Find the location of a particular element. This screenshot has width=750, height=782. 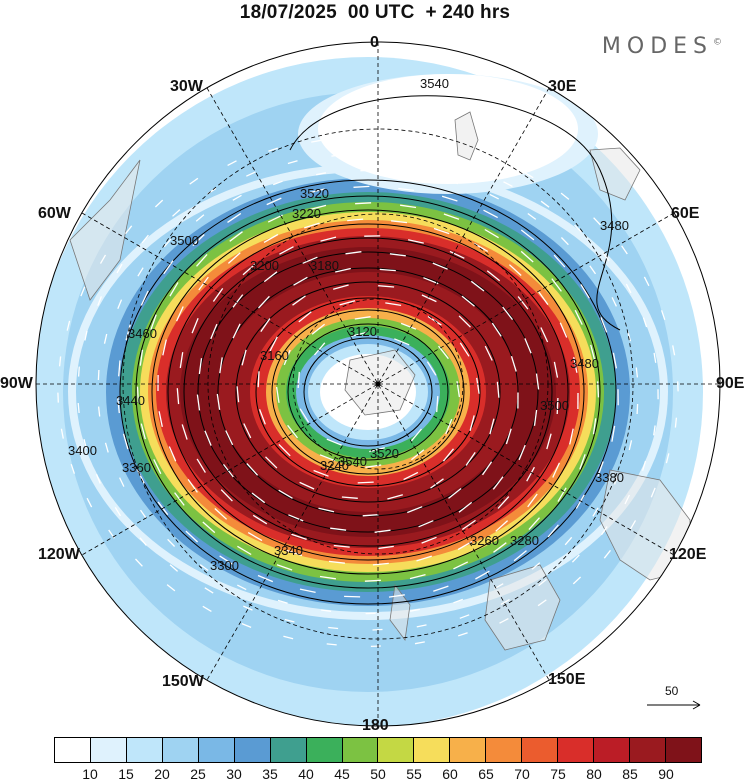

contour-label: 3540 is located at coordinates (352, 461).